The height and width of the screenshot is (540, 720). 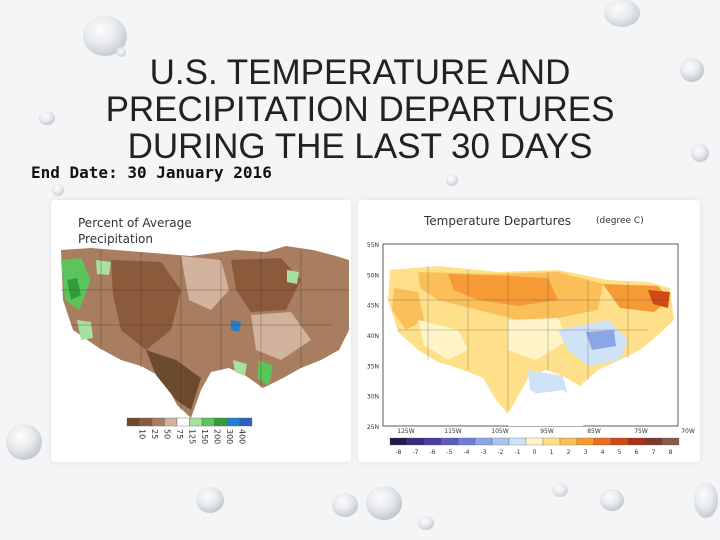 What do you see at coordinates (373, 336) in the screenshot?
I see `latitude-label: 40N` at bounding box center [373, 336].